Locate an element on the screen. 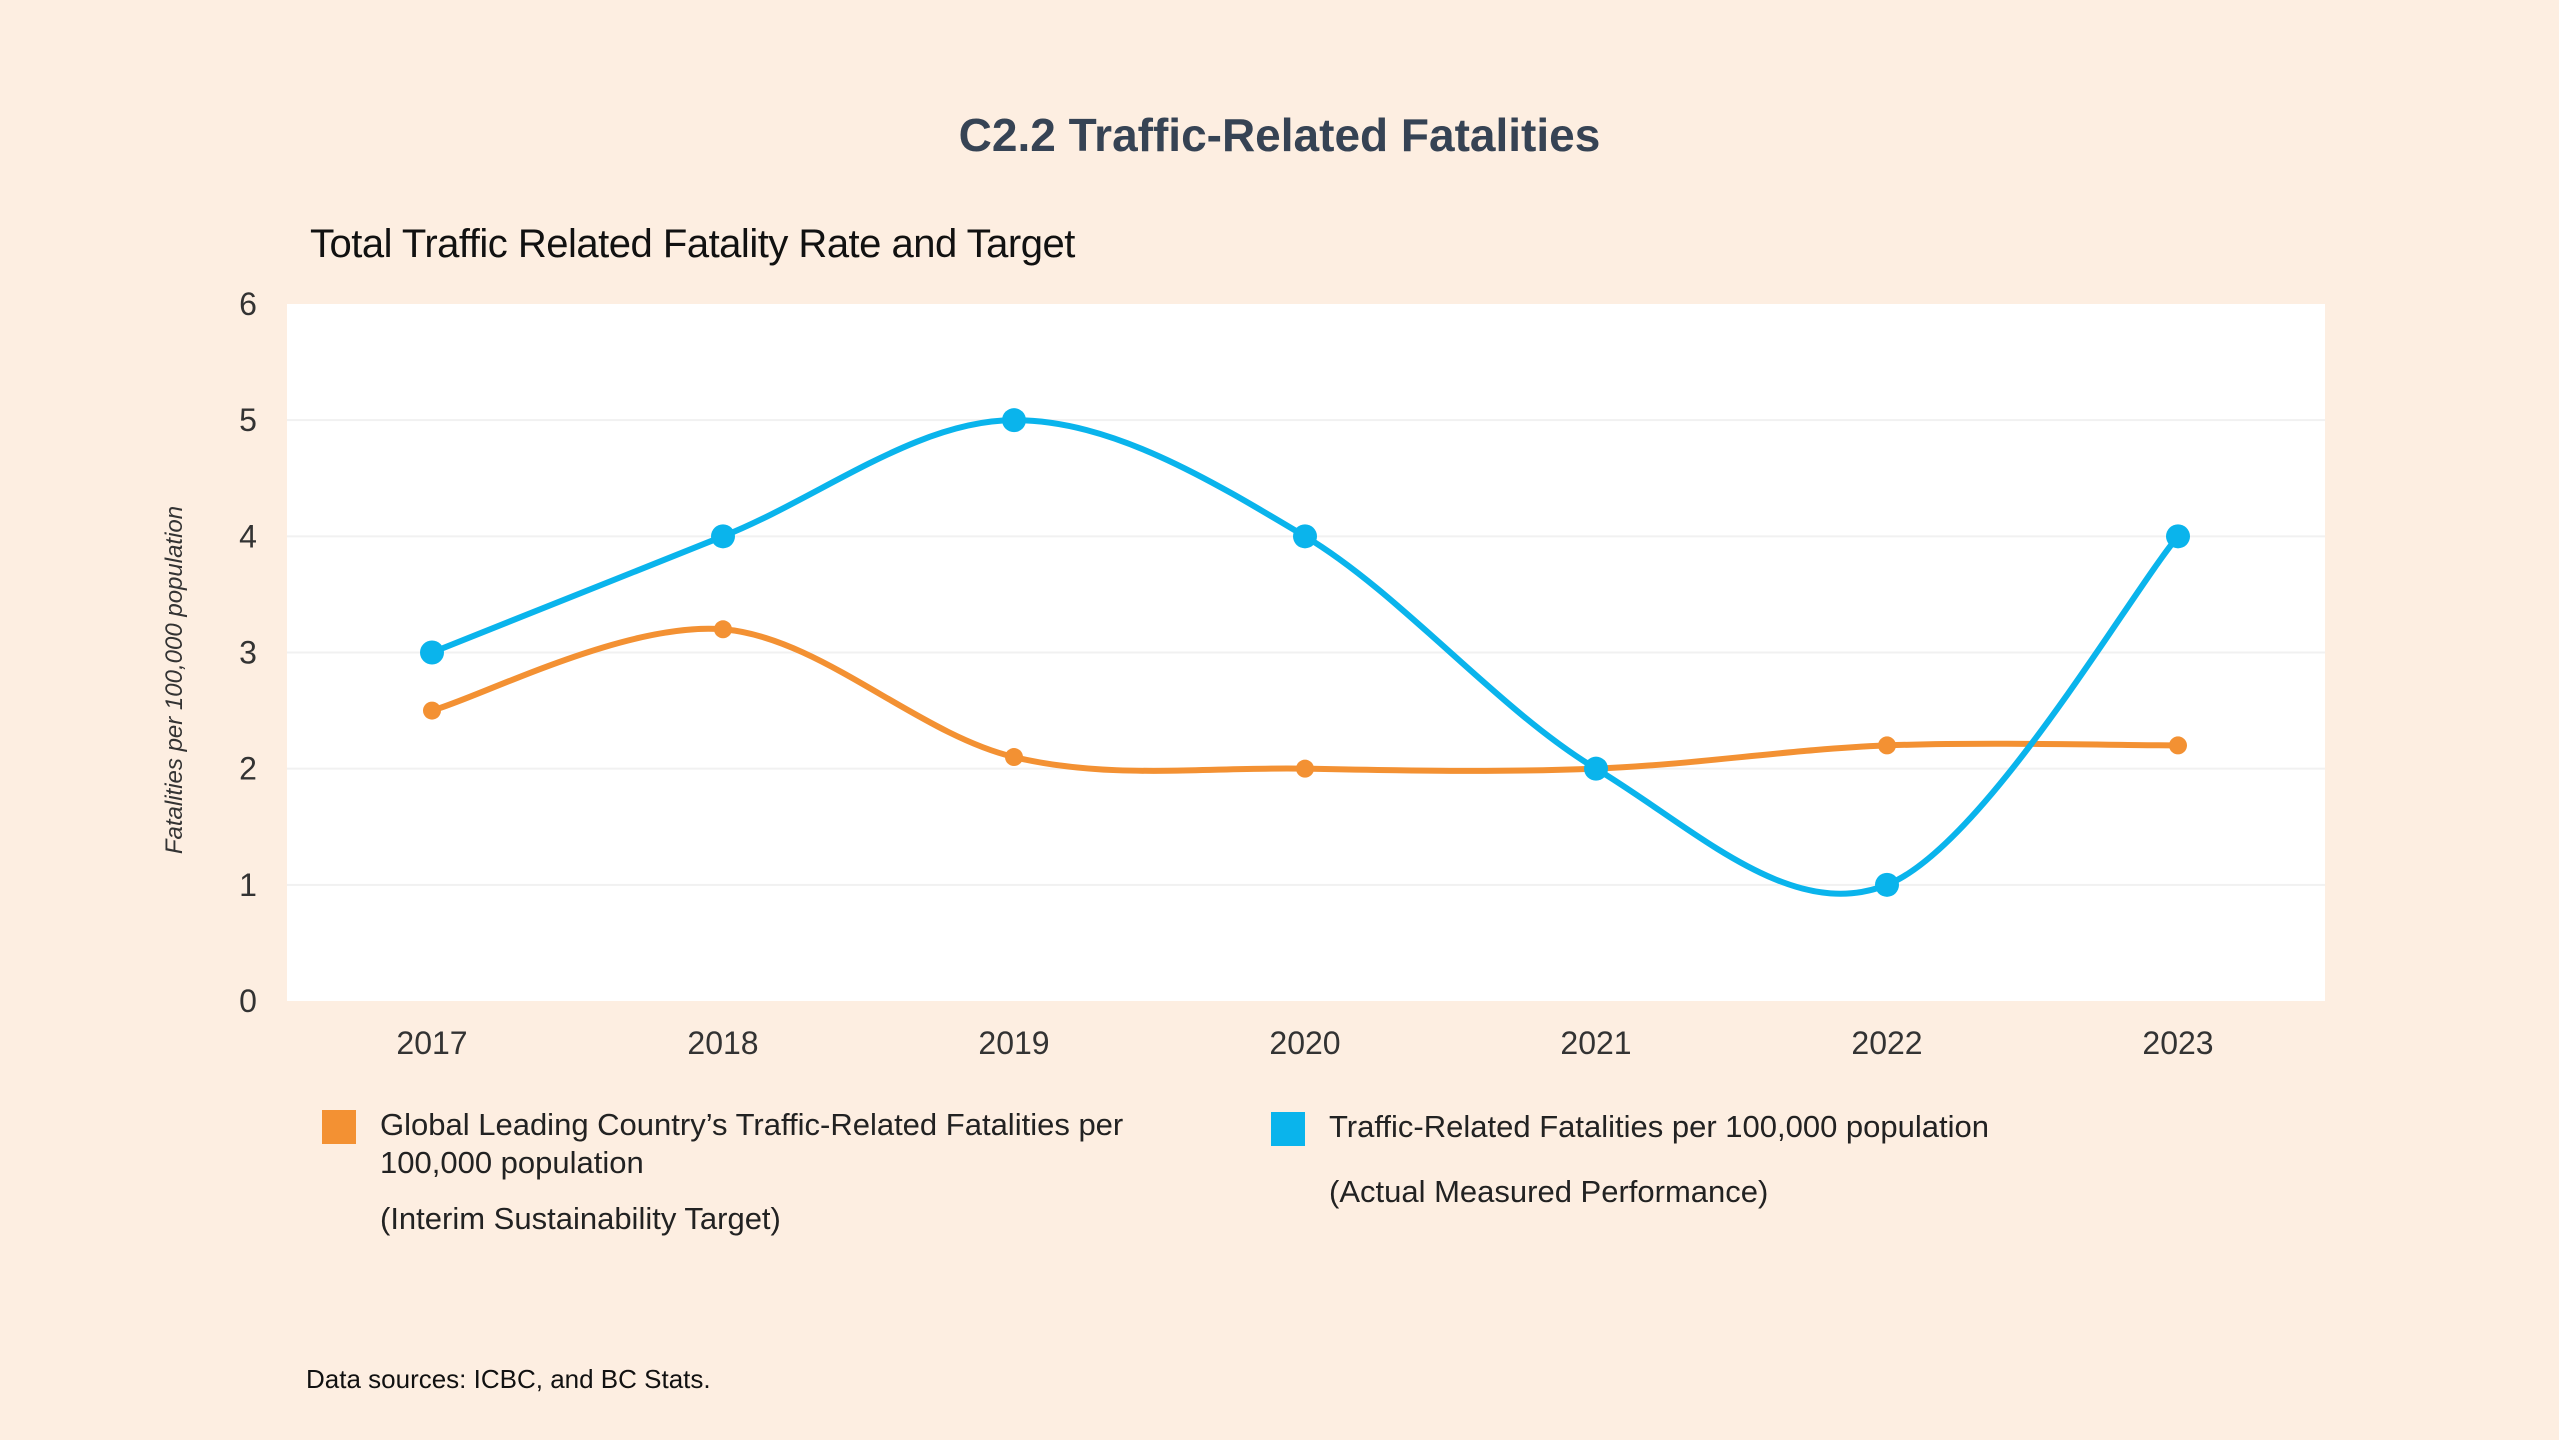 This screenshot has width=2559, height=1440. y-tick-label: 6 is located at coordinates (248, 304).